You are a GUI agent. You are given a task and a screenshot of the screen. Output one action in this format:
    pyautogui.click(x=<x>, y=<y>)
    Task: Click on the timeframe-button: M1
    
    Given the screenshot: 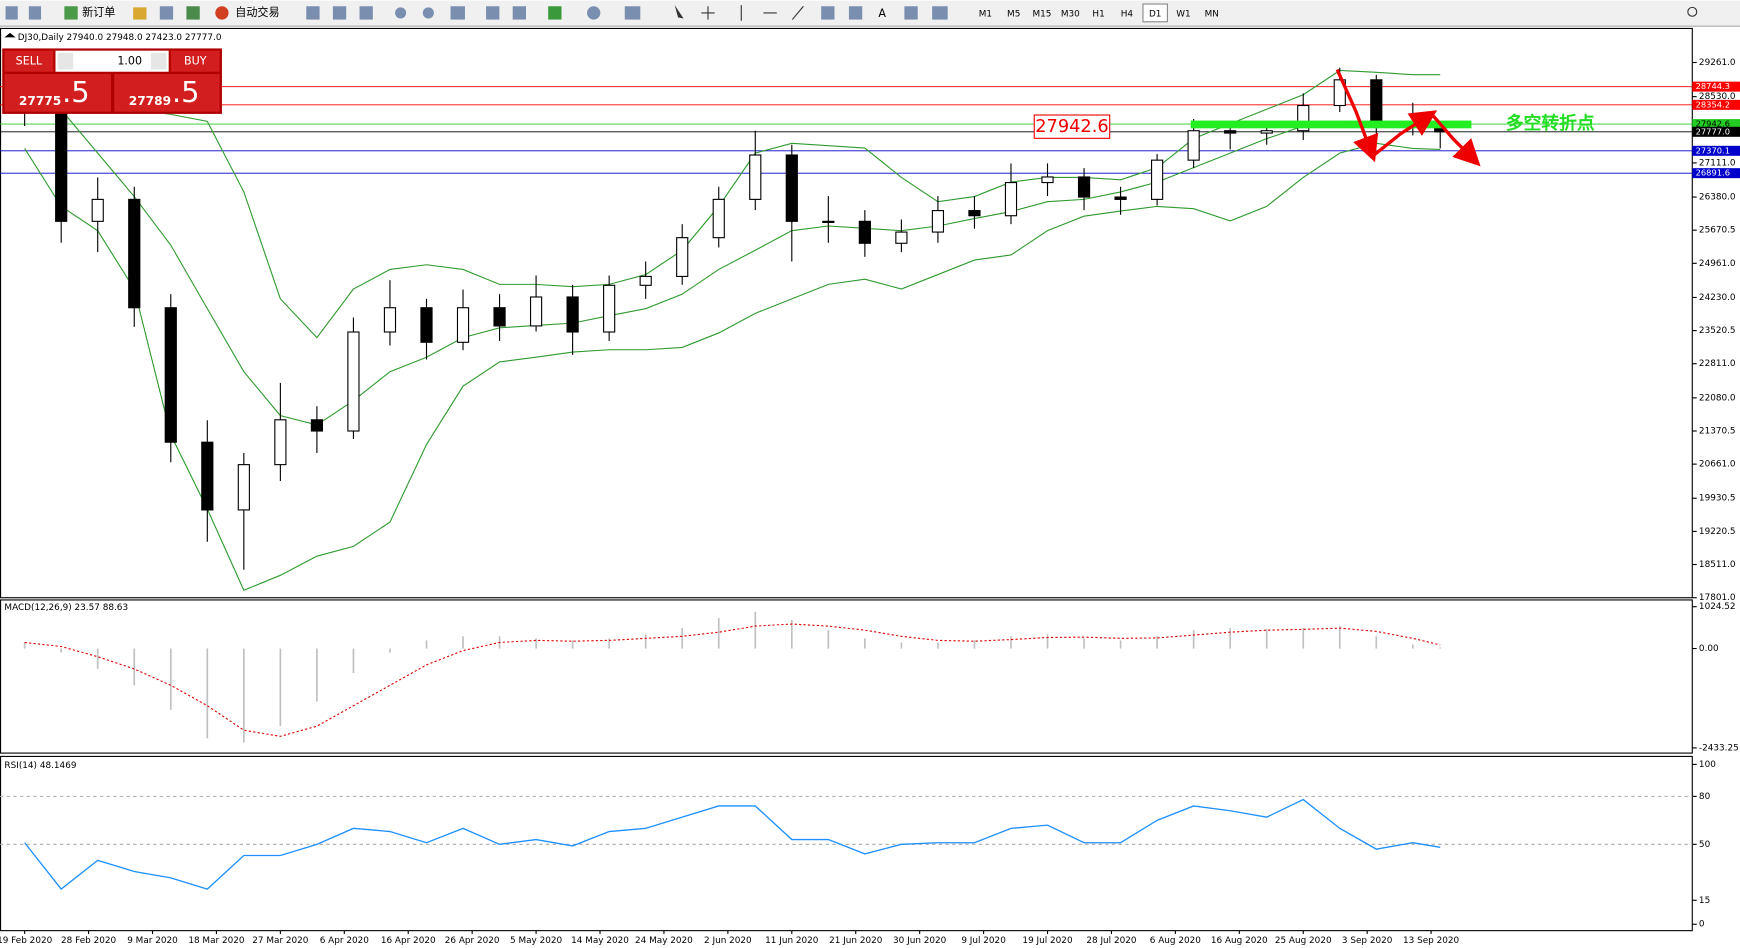 What is the action you would take?
    pyautogui.click(x=985, y=15)
    